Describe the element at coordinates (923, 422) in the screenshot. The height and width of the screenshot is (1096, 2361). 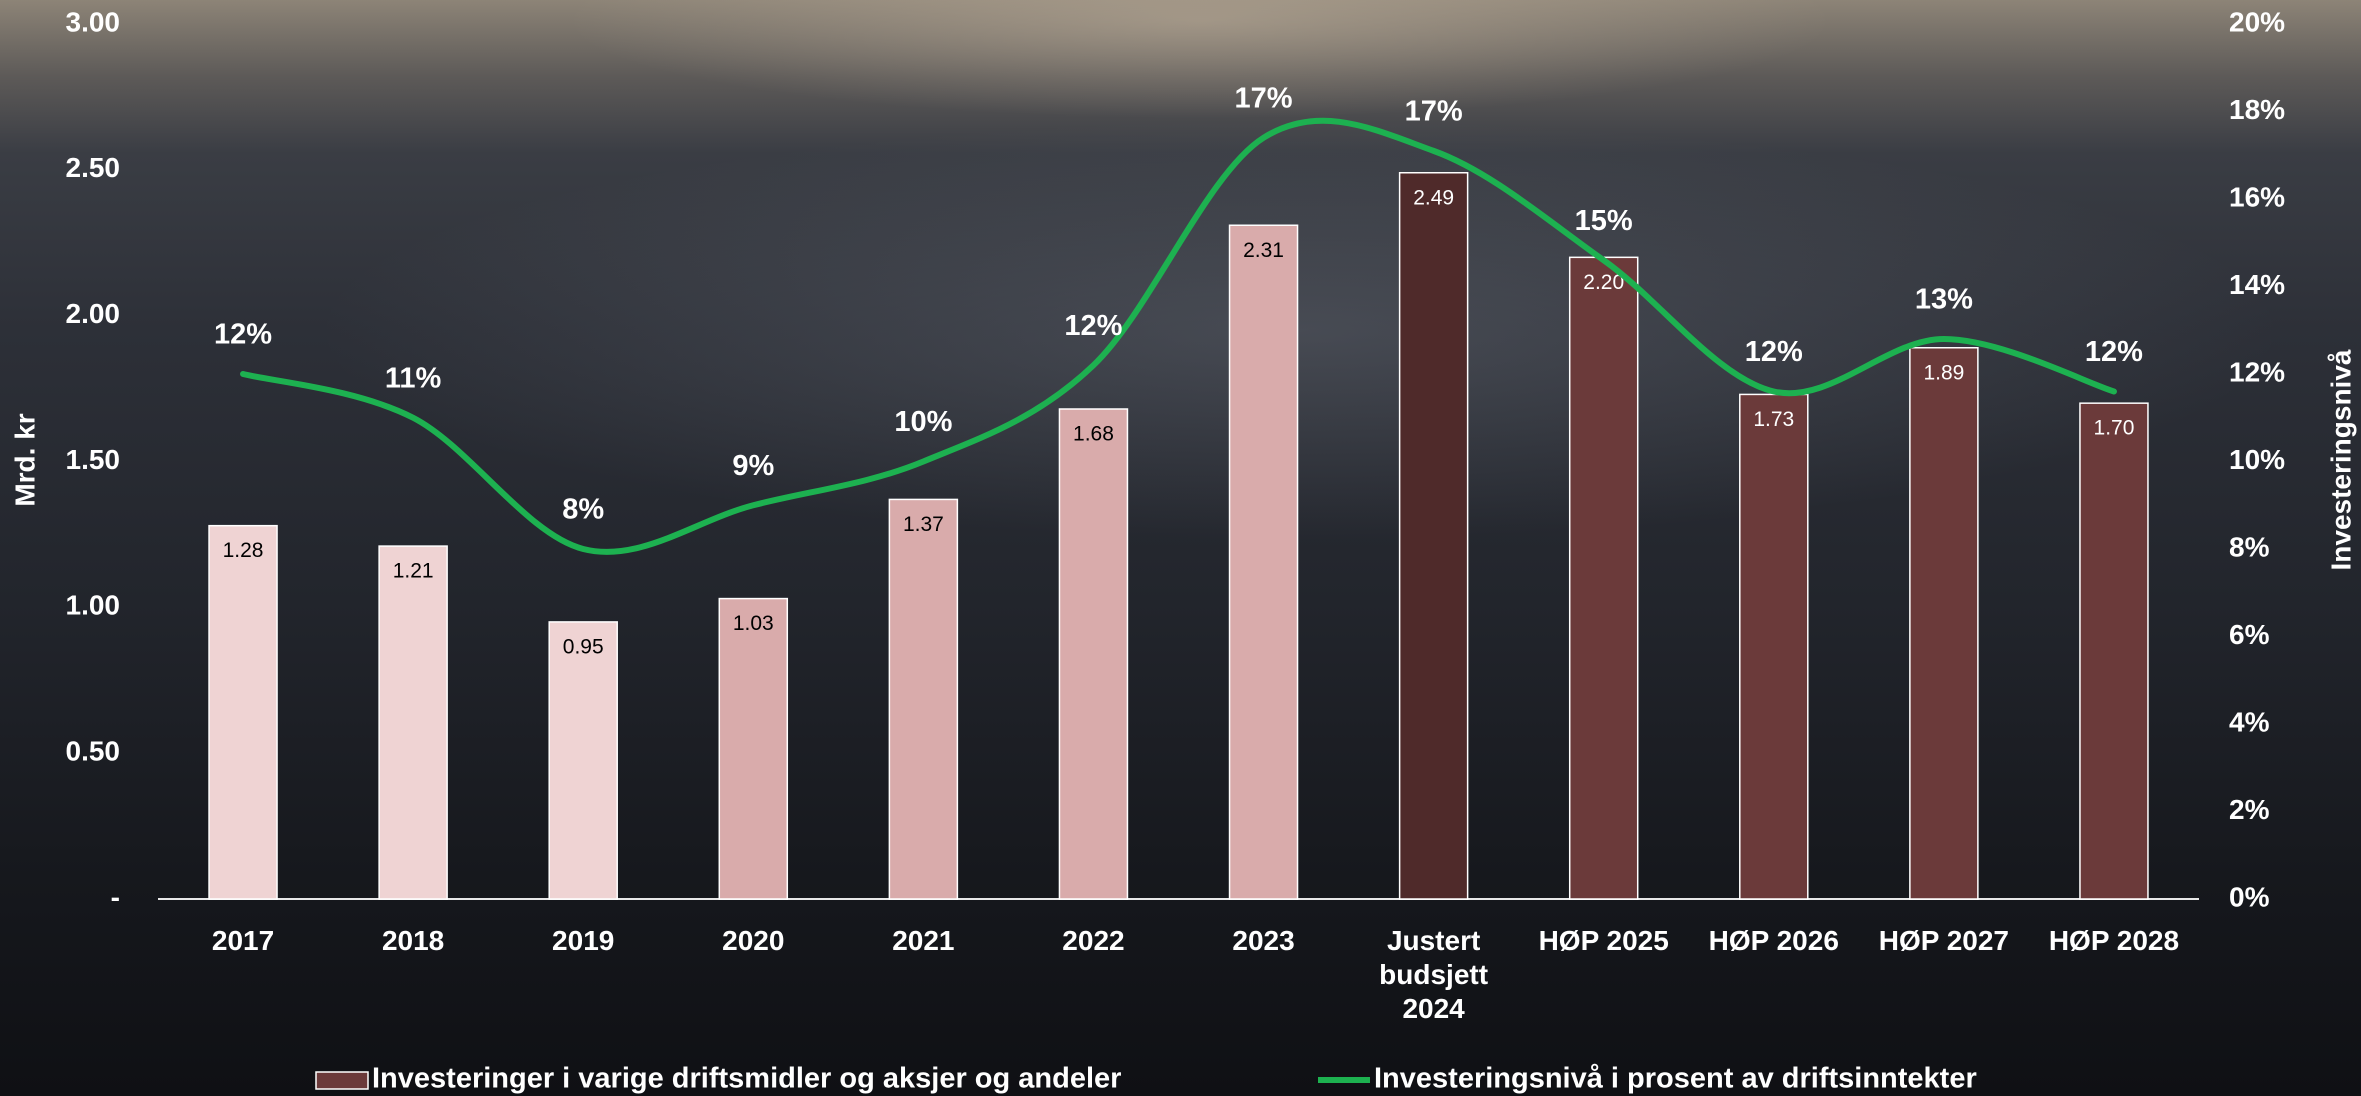
I see `line-value-label: 10%` at that location.